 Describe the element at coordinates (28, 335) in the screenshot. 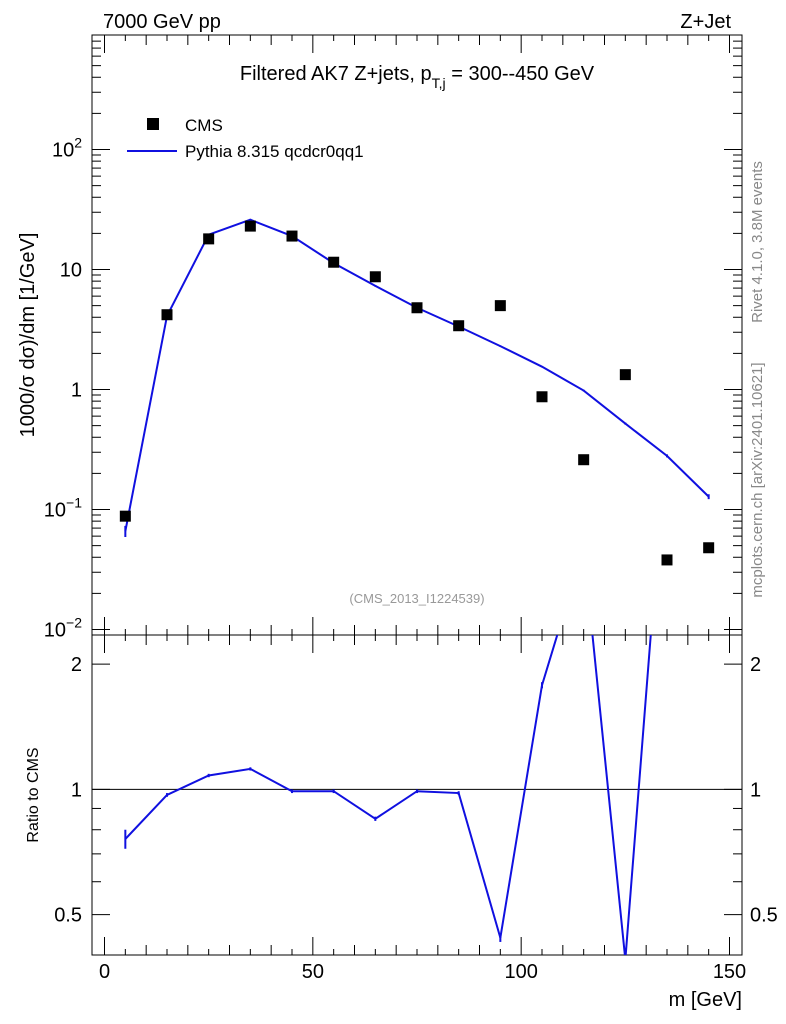

I see `main-y-axis-label: 1000/σ dσ)/dm [1/GeV]` at that location.